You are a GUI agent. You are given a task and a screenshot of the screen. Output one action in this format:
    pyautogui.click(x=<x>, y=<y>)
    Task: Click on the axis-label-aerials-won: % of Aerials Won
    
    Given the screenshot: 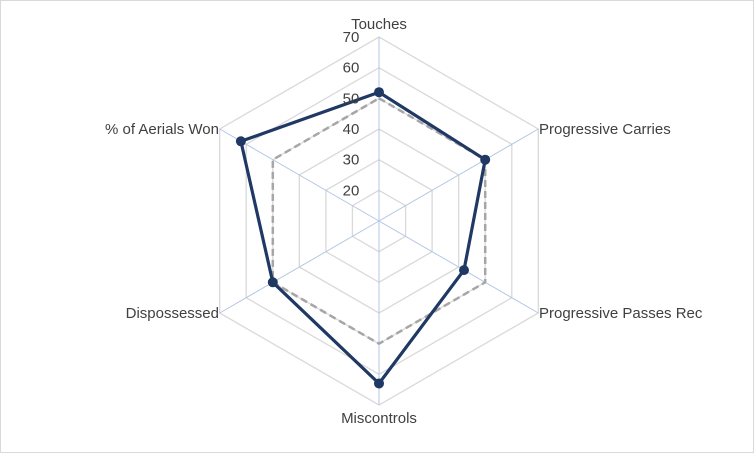 What is the action you would take?
    pyautogui.click(x=162, y=129)
    